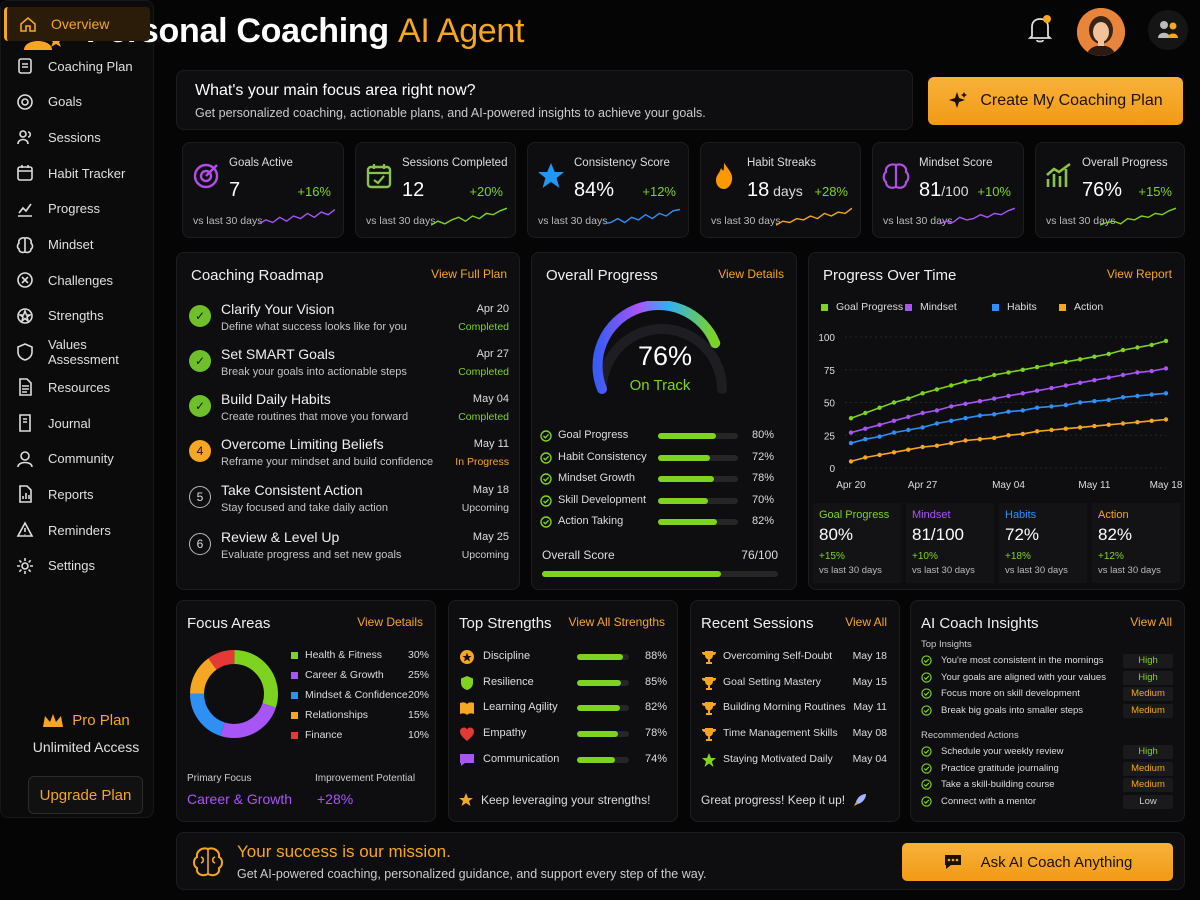 The image size is (1200, 900). Describe the element at coordinates (25, 387) in the screenshot. I see `document-icon` at that location.